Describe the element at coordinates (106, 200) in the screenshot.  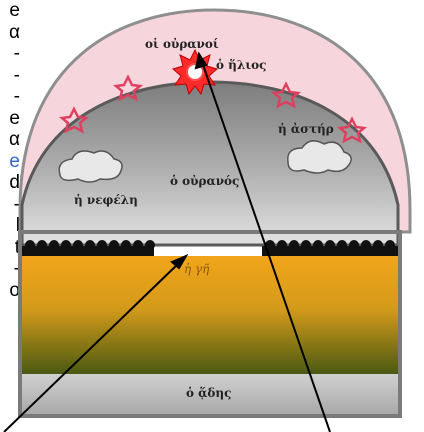
I see `label-cloud: ἡ νεφέλη` at that location.